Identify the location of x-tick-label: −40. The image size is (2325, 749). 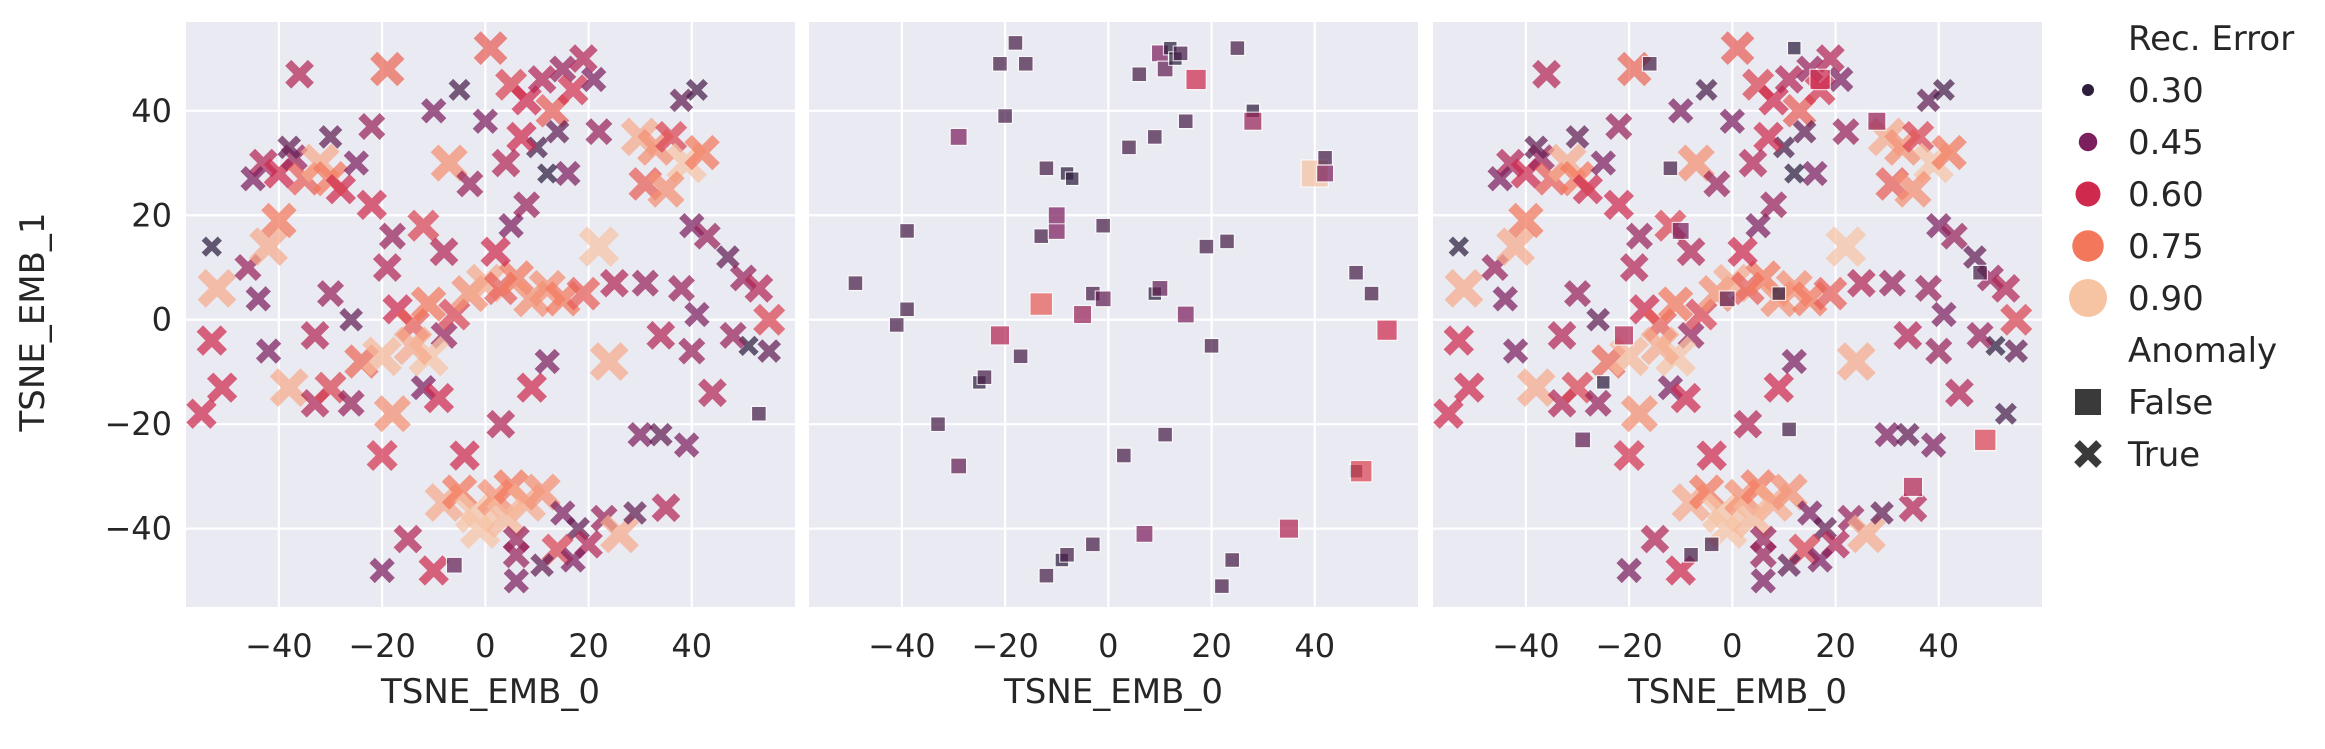
(1526, 646).